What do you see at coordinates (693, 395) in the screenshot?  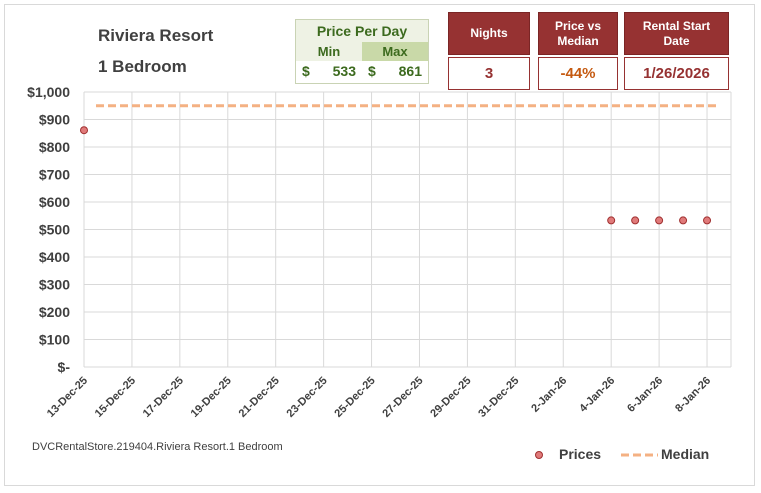 I see `x-tick-label: 8-Jan-26` at bounding box center [693, 395].